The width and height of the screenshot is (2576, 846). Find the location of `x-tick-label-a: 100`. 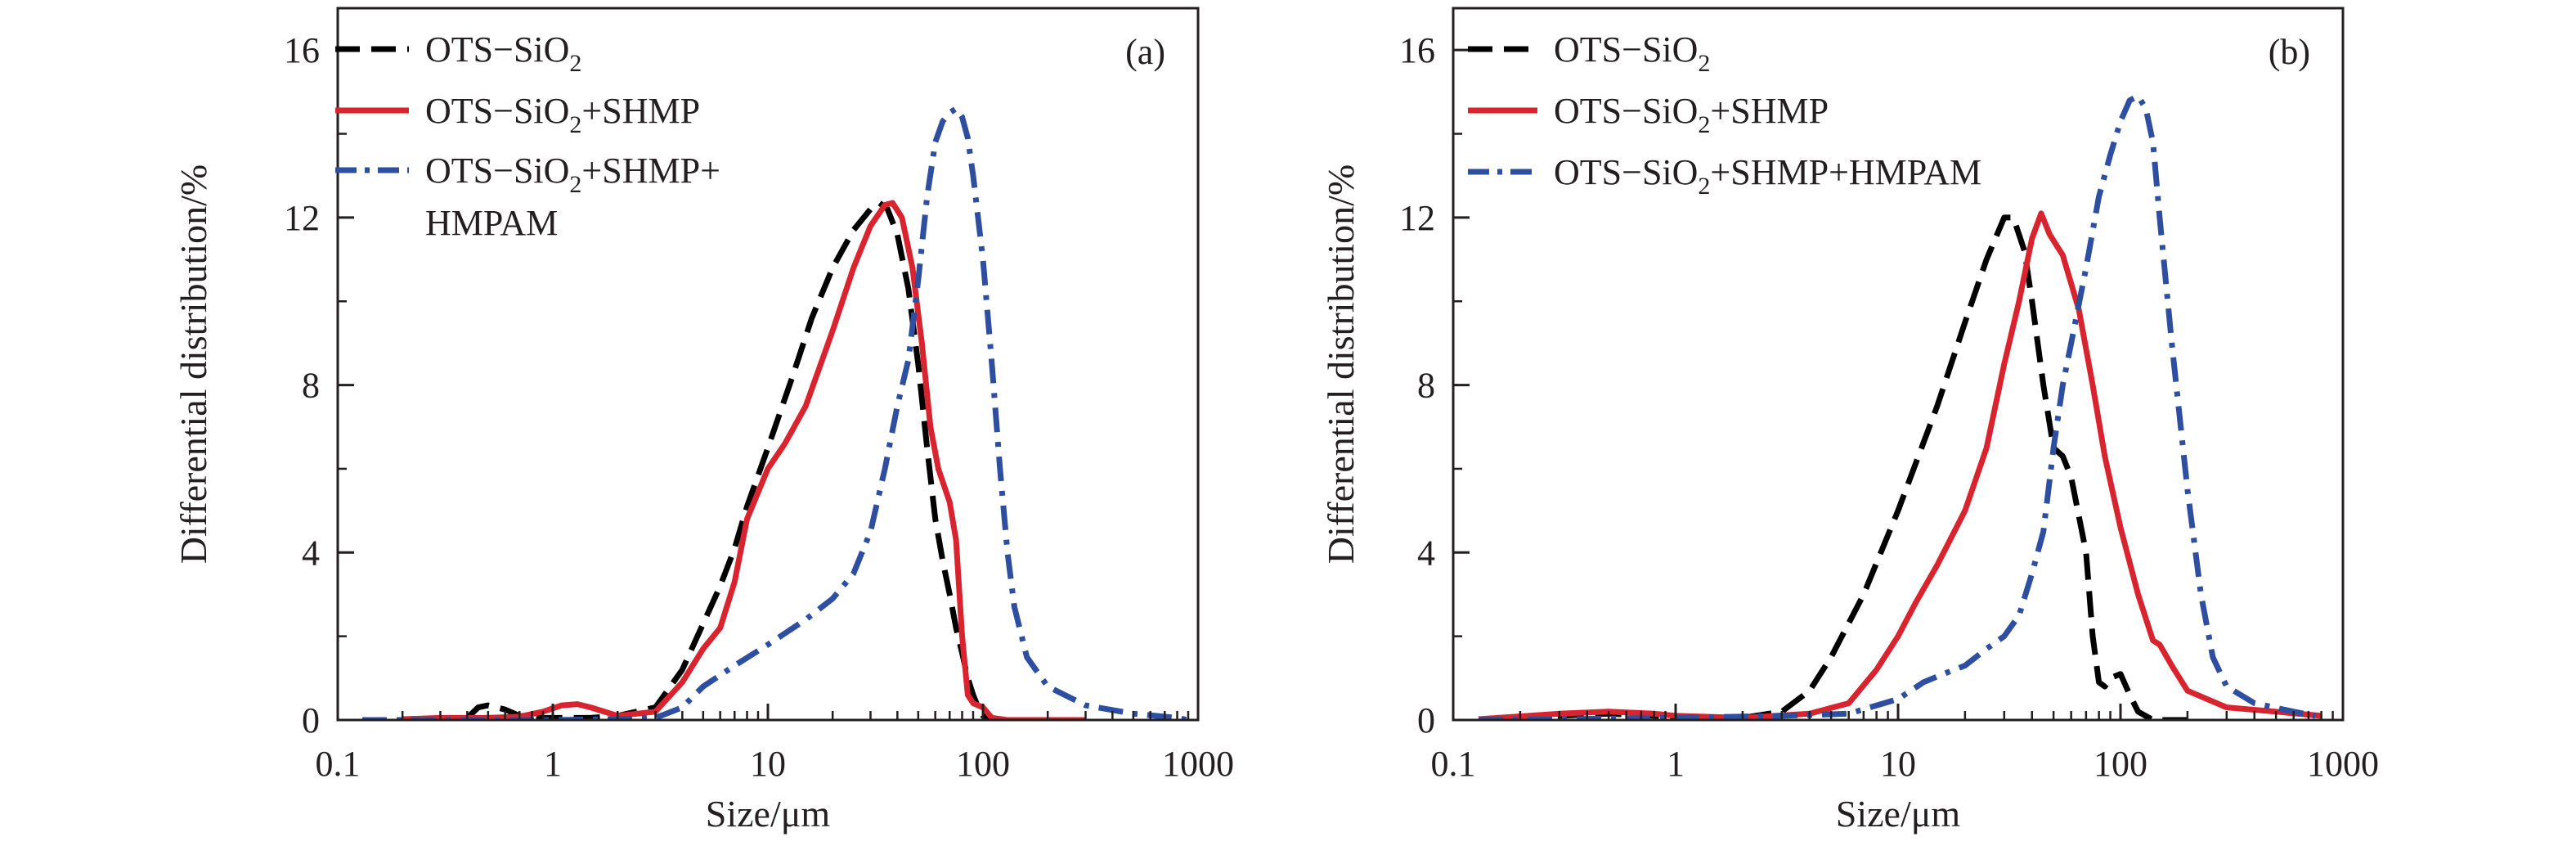

x-tick-label-a: 100 is located at coordinates (983, 764).